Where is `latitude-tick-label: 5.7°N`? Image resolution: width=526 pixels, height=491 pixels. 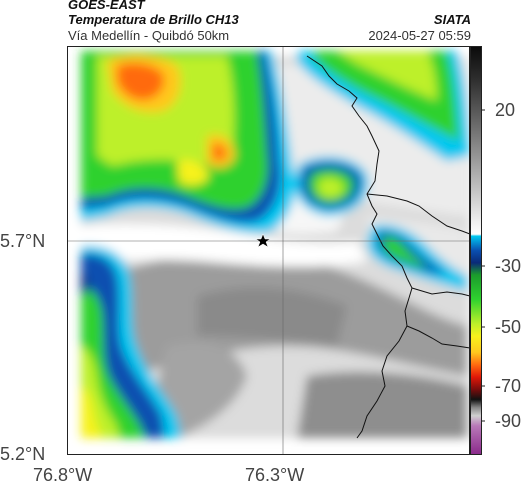 latitude-tick-label: 5.7°N is located at coordinates (23, 241).